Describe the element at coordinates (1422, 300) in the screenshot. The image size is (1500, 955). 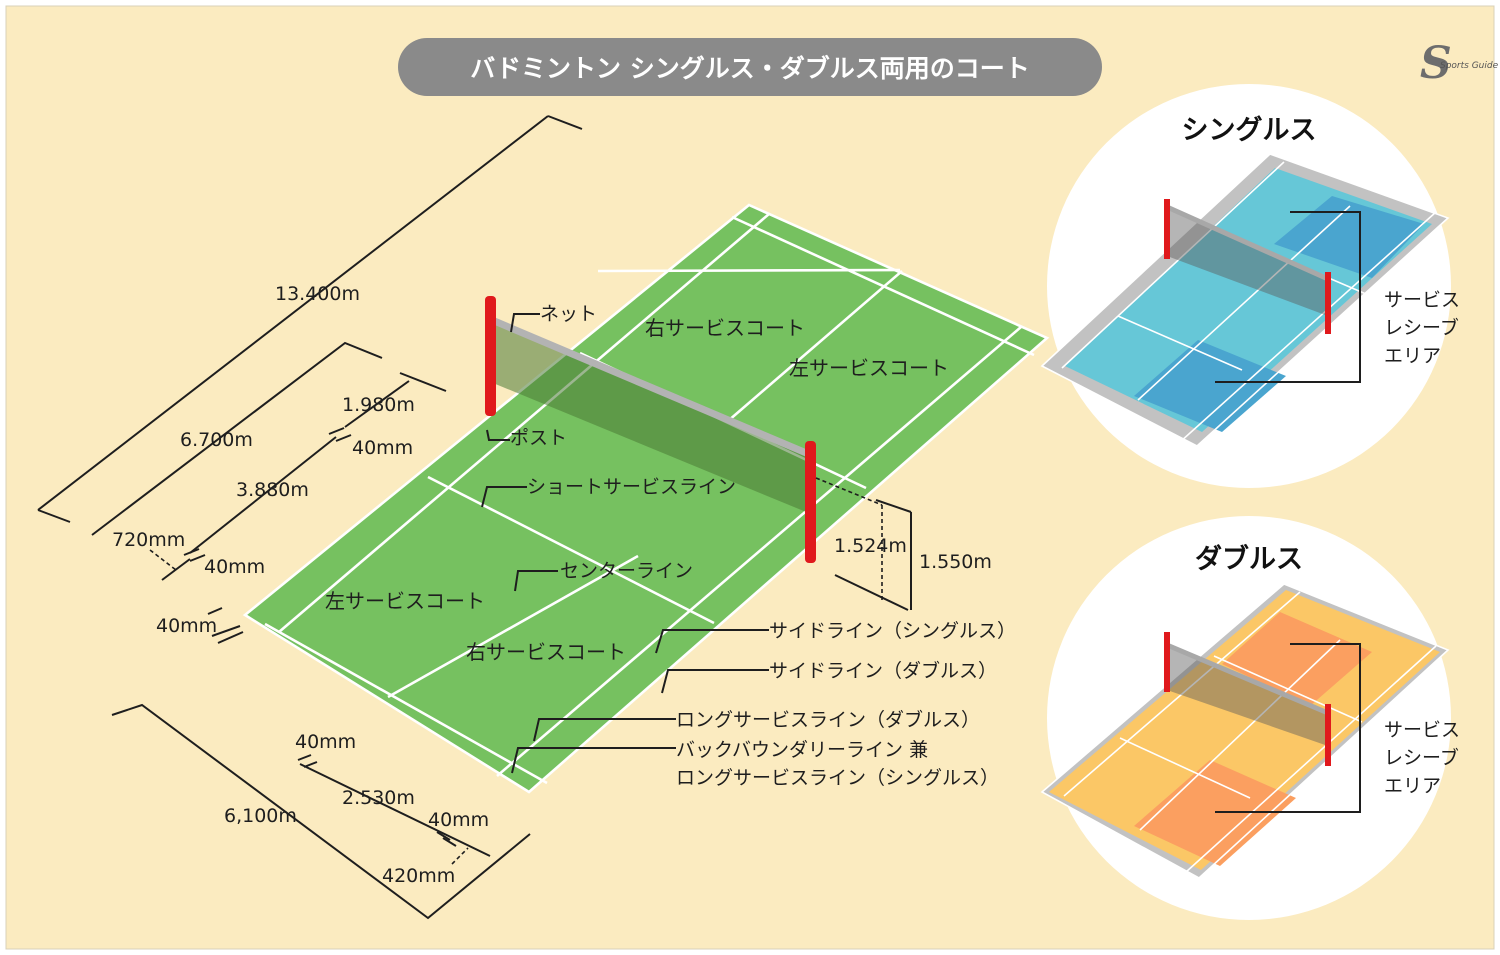
I see `singles-area-label-1: サービス` at that location.